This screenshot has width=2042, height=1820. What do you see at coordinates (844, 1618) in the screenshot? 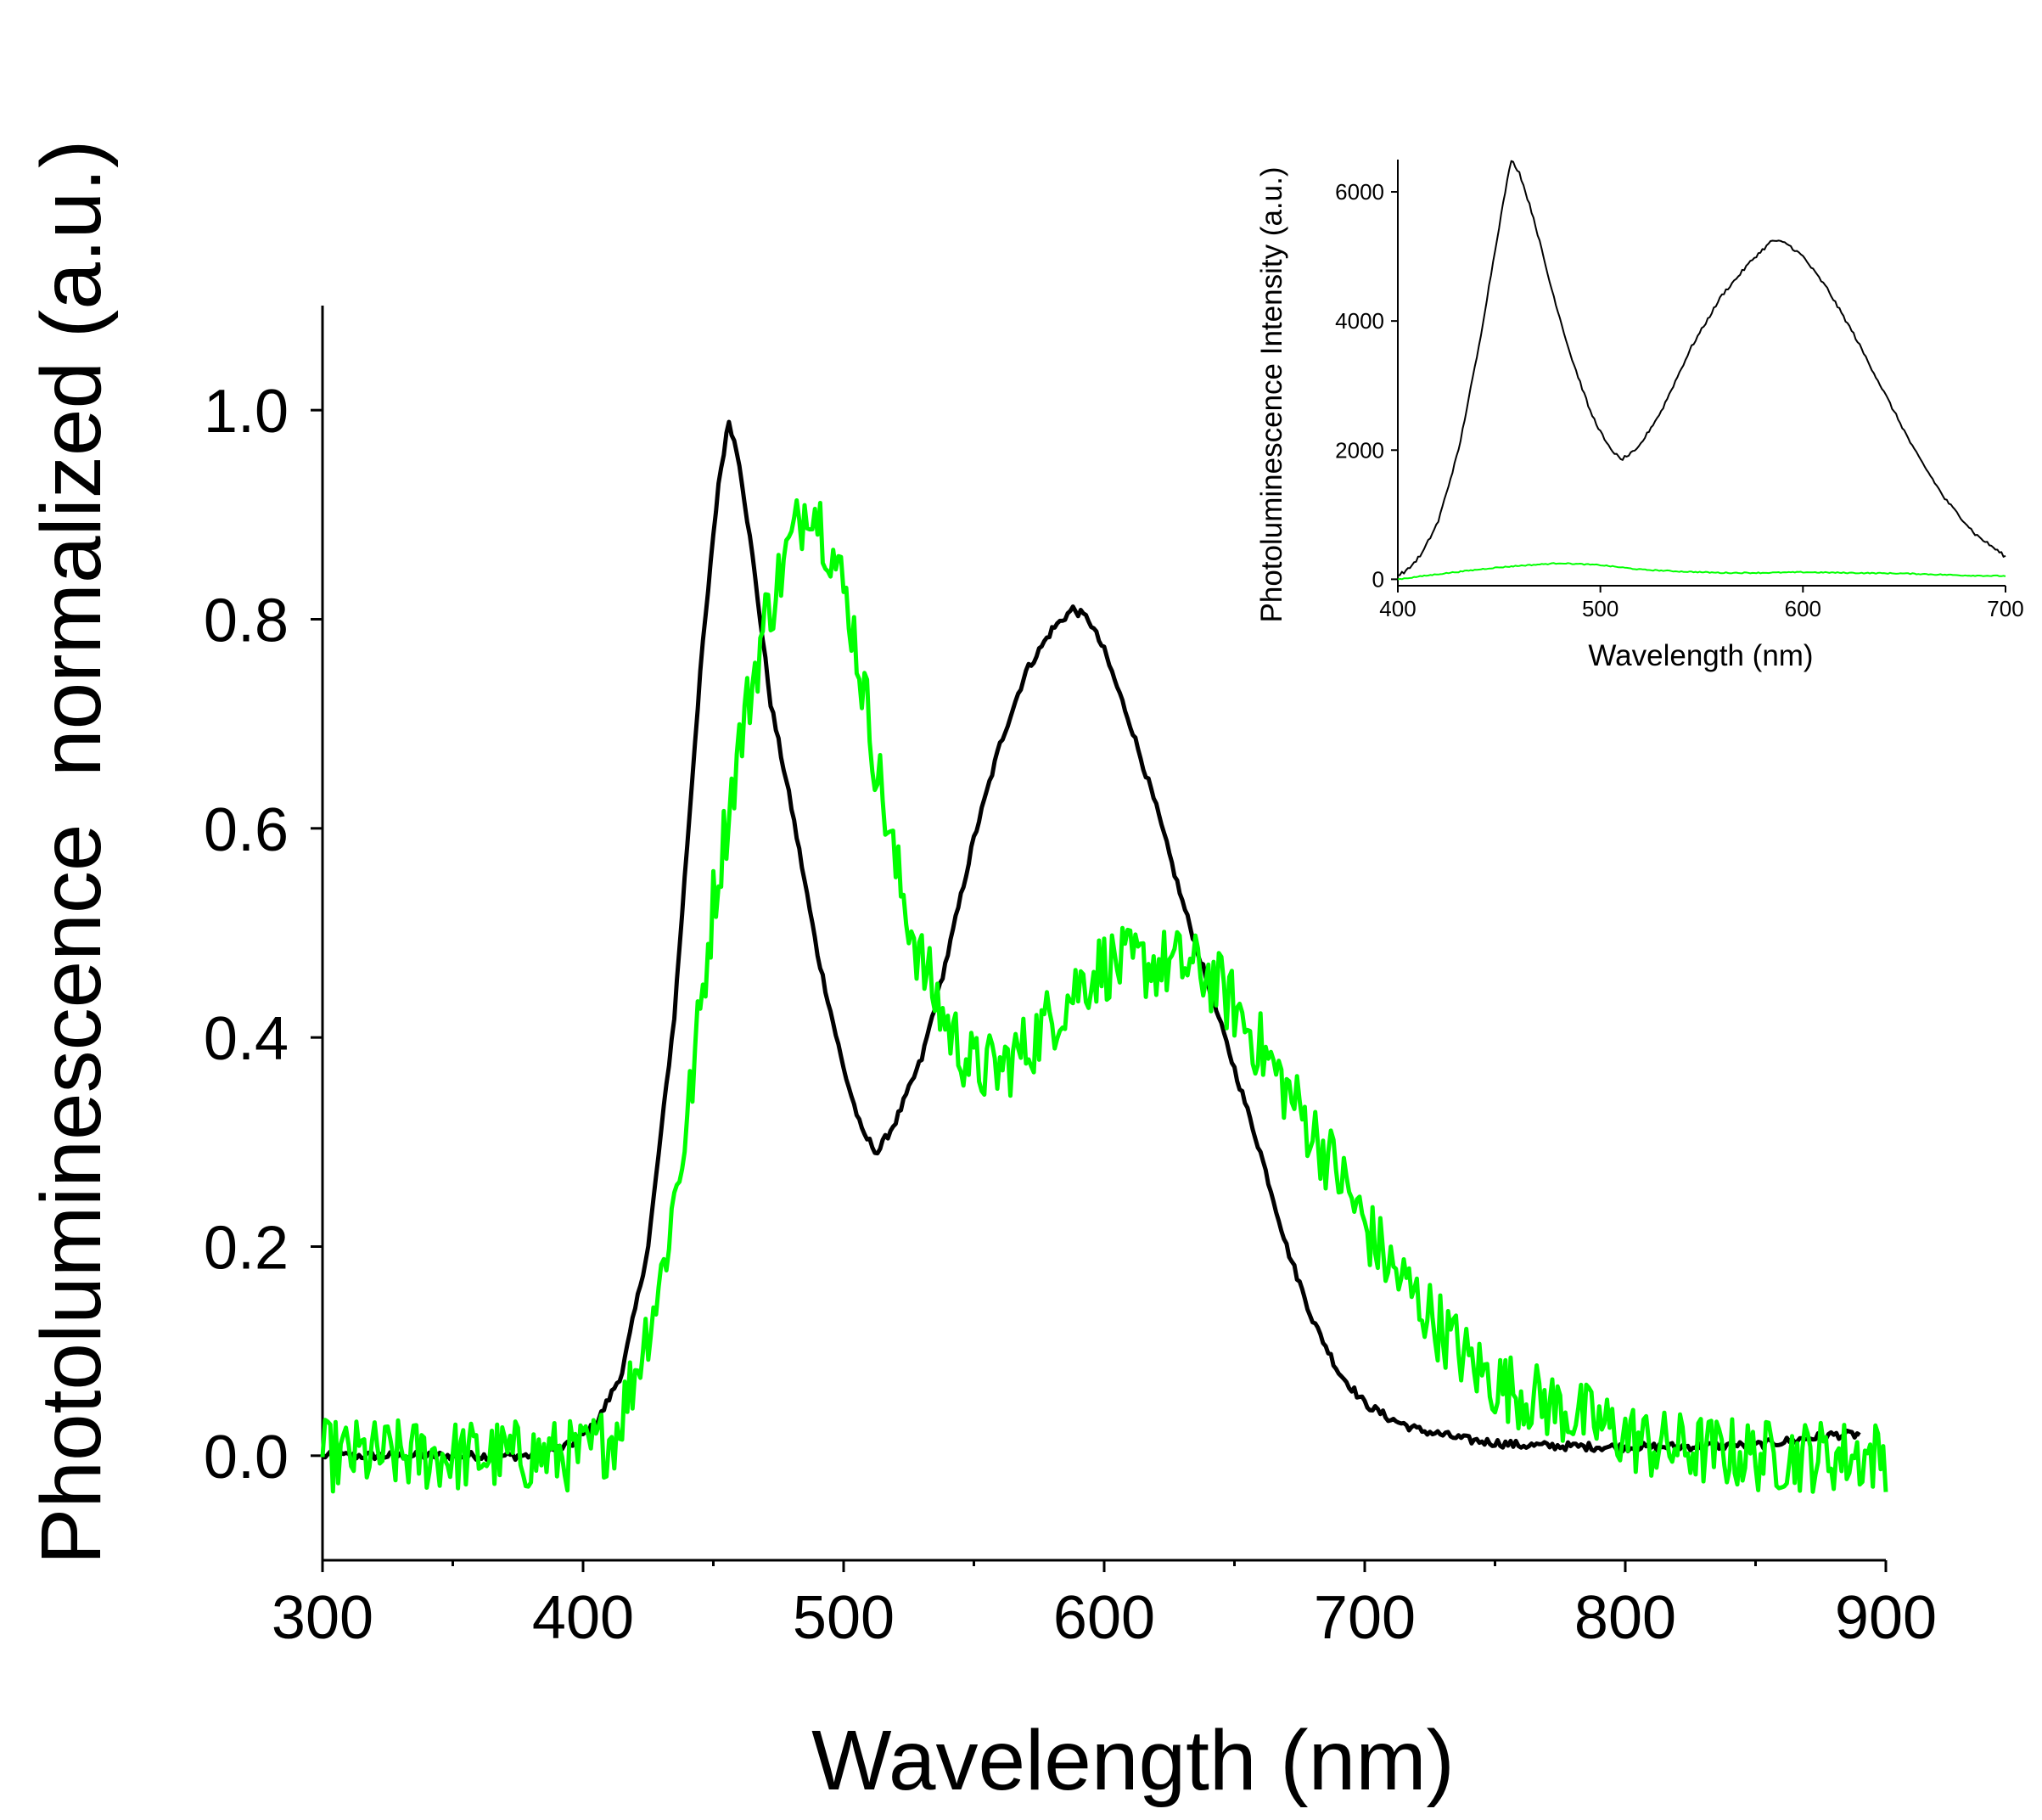
I see `main-x-tick-label: 500` at bounding box center [844, 1618].